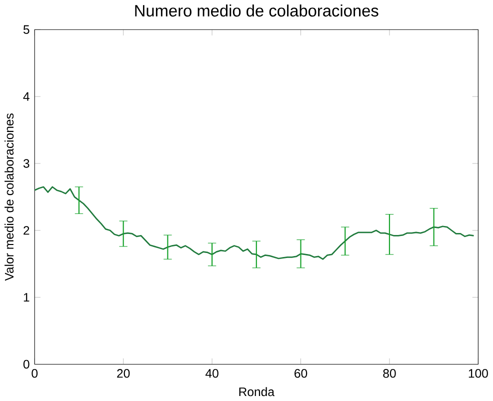  What do you see at coordinates (26, 364) in the screenshot?
I see `y-tick-label: 0` at bounding box center [26, 364].